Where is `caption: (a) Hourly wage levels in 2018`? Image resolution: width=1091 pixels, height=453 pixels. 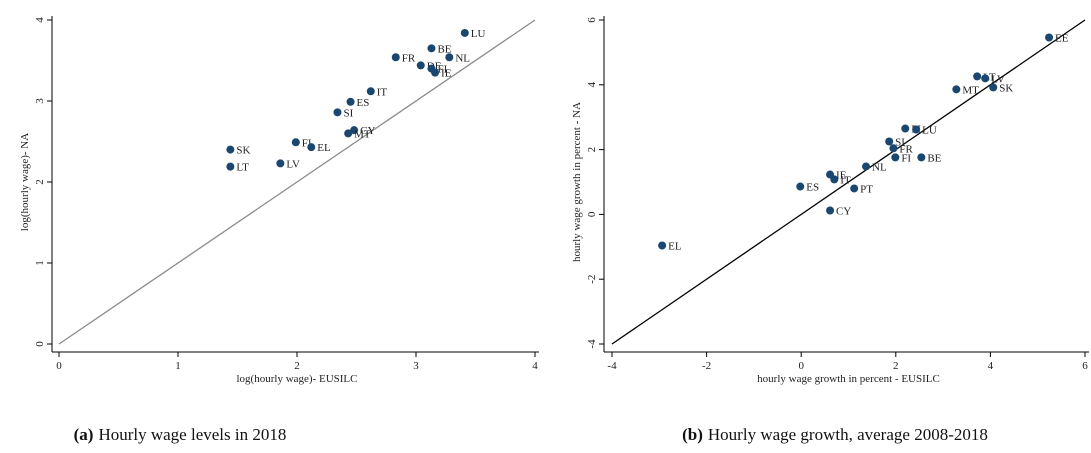
caption: (a) Hourly wage levels in 2018 is located at coordinates (180, 434).